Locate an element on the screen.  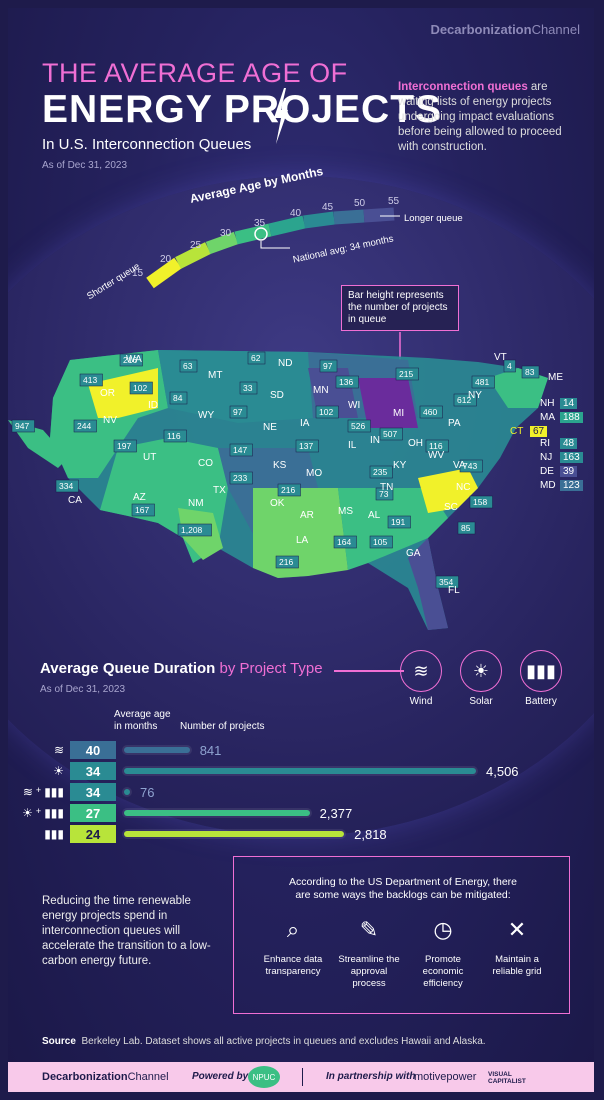
state-label: IL is located at coordinates (352, 445).